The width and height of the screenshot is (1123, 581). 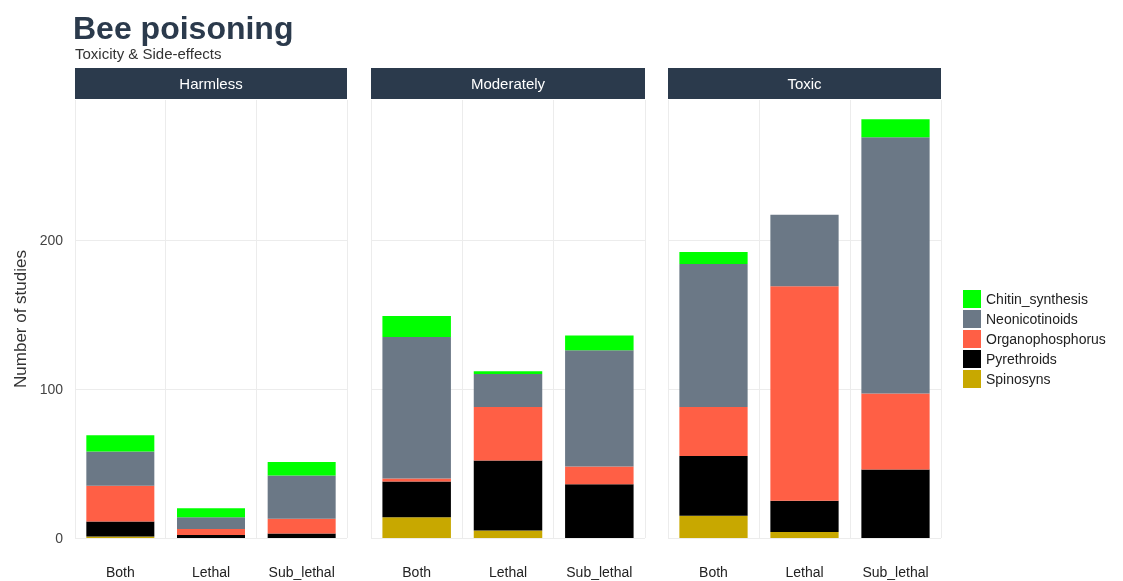 What do you see at coordinates (51, 389) in the screenshot?
I see `y-tick-label: 100` at bounding box center [51, 389].